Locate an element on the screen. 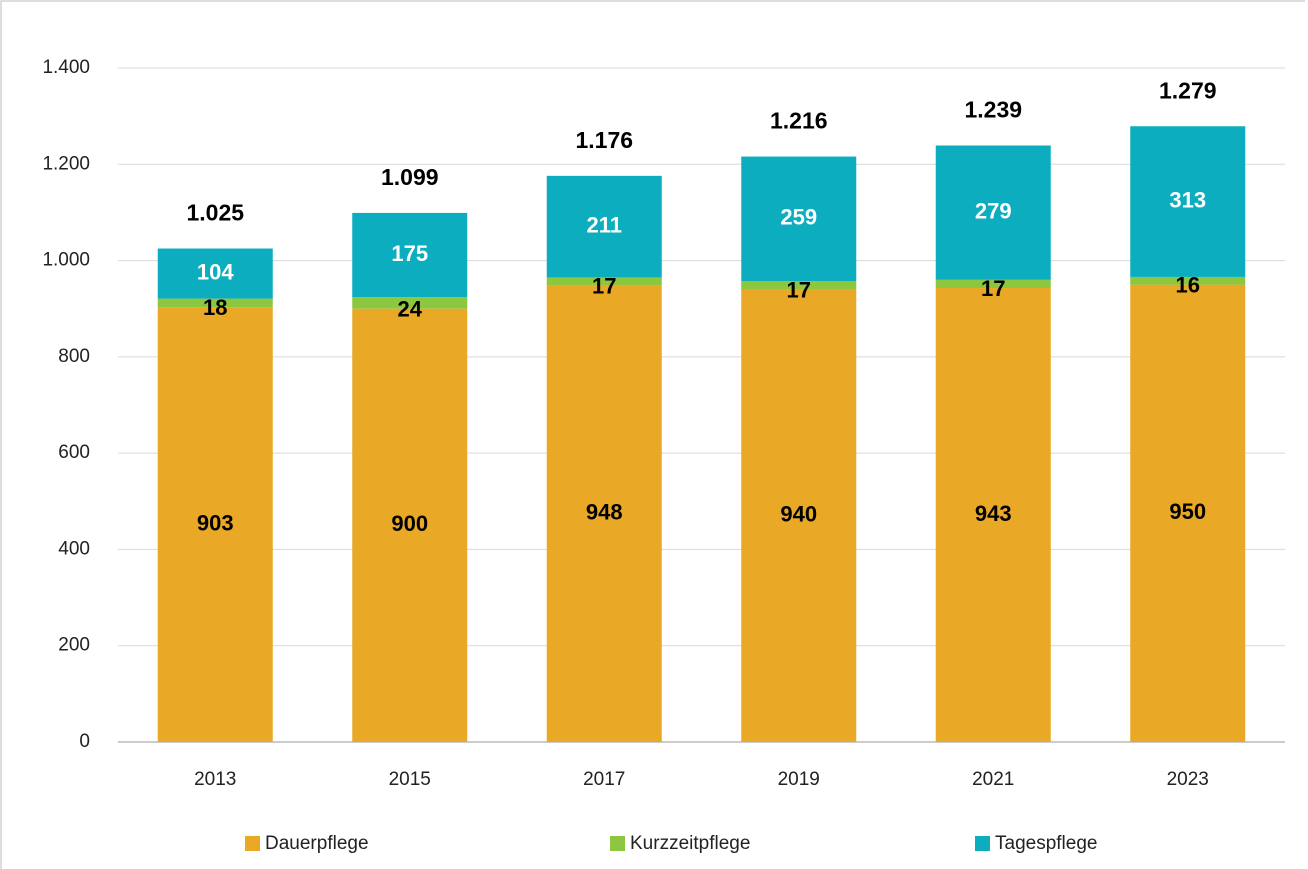 The width and height of the screenshot is (1308, 869). y-tick-label: 600 is located at coordinates (74, 452).